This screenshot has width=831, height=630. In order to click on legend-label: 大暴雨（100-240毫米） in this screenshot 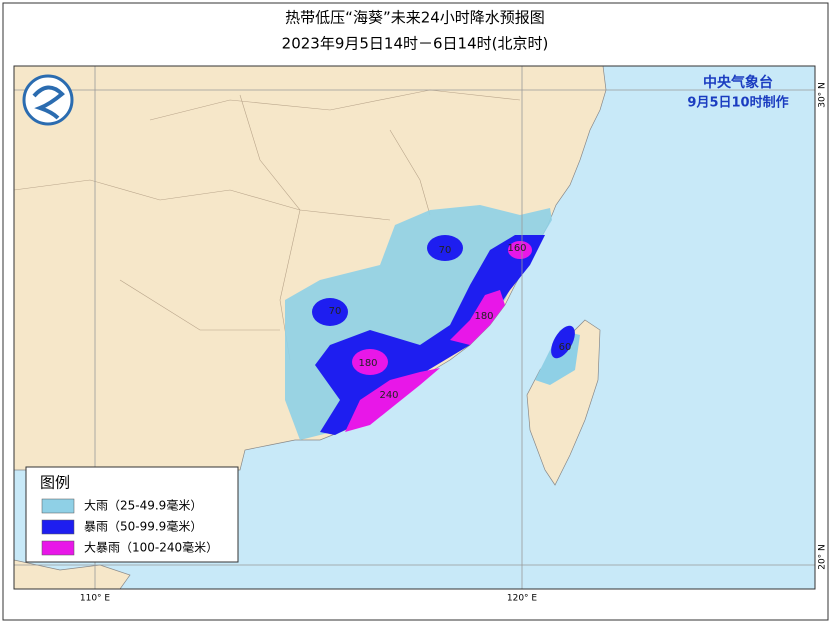, I will do `click(151, 547)`.